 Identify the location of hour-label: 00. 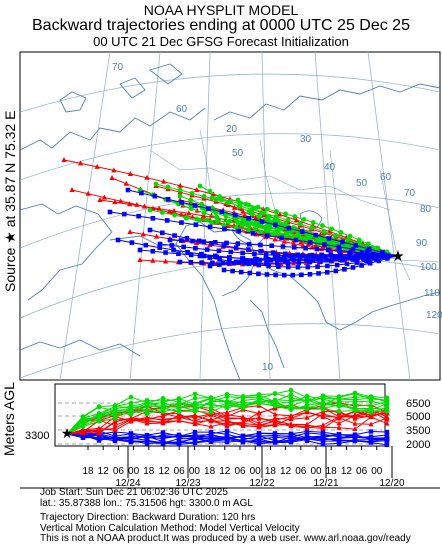
(256, 471).